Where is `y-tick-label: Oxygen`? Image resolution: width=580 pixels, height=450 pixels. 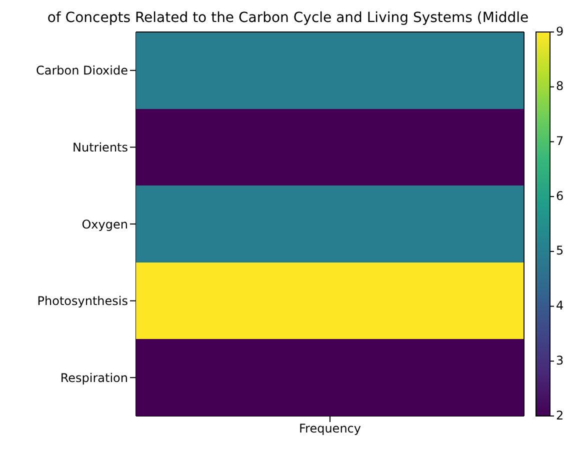
y-tick-label: Oxygen is located at coordinates (105, 224).